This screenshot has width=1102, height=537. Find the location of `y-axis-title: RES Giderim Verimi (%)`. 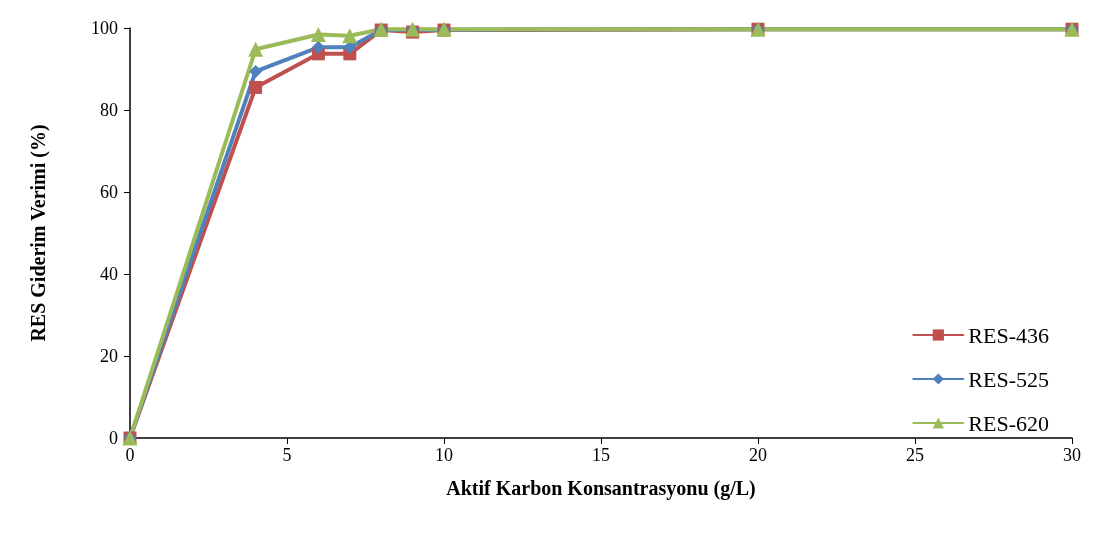

y-axis-title: RES Giderim Verimi (%) is located at coordinates (38, 233).